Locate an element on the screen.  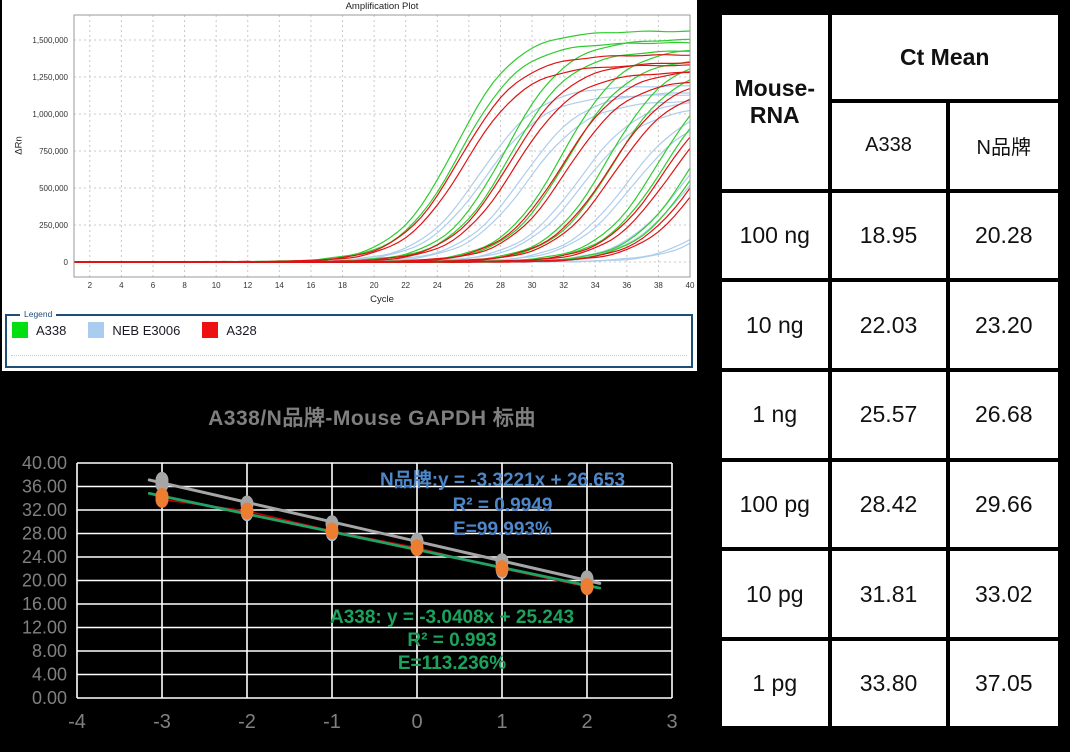
row-label: 100 pg is located at coordinates (774, 504).